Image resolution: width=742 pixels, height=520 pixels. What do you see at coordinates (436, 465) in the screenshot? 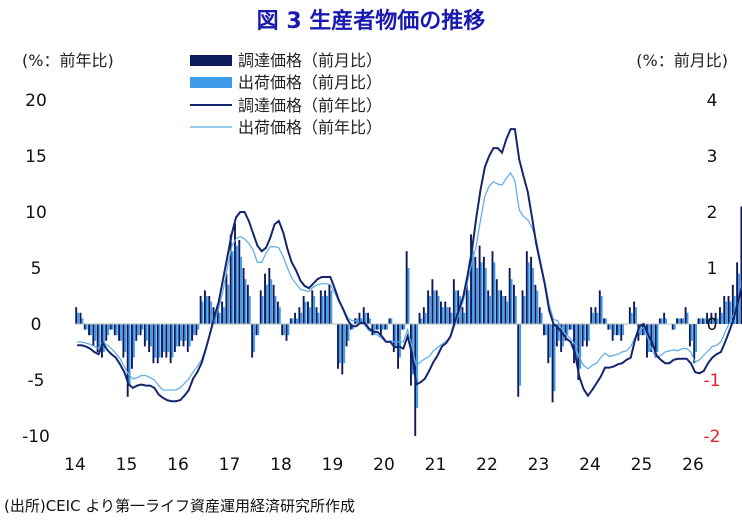
I see `x-tick-label: 21` at bounding box center [436, 465].